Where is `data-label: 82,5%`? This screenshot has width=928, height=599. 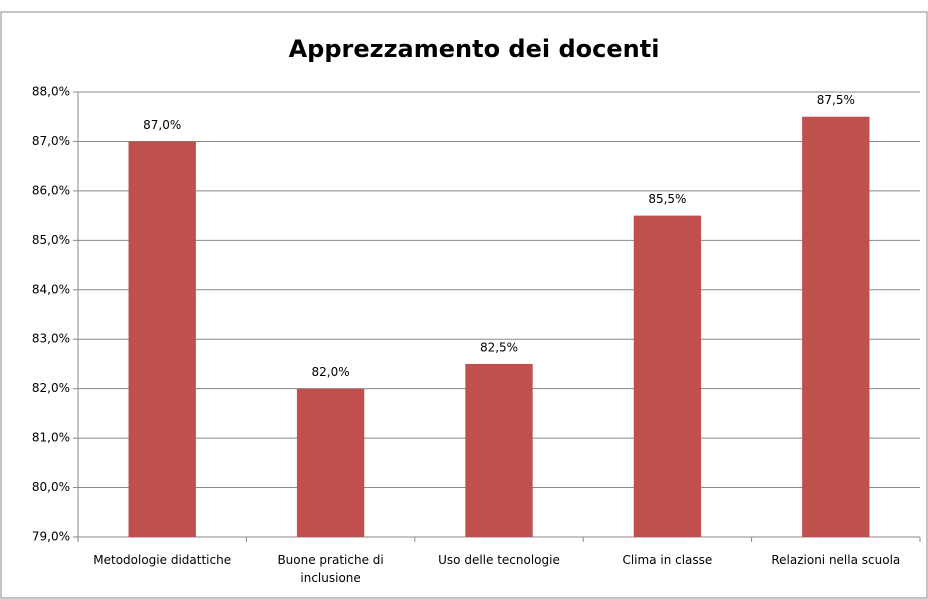
data-label: 82,5% is located at coordinates (499, 347).